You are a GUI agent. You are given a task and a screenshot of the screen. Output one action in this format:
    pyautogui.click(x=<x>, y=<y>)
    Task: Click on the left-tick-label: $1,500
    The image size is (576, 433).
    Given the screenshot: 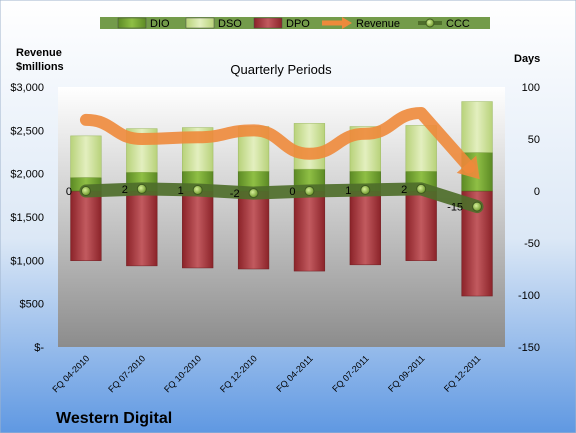 What is the action you would take?
    pyautogui.click(x=27, y=218)
    